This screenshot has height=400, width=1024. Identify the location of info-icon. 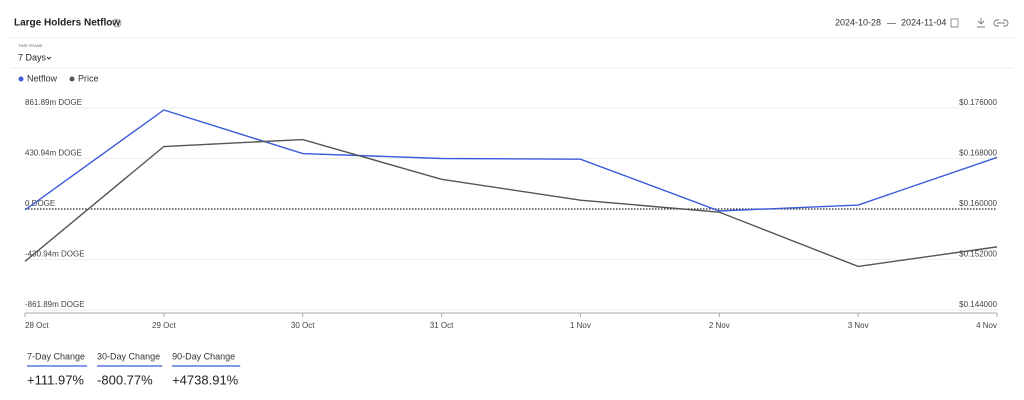
(117, 23).